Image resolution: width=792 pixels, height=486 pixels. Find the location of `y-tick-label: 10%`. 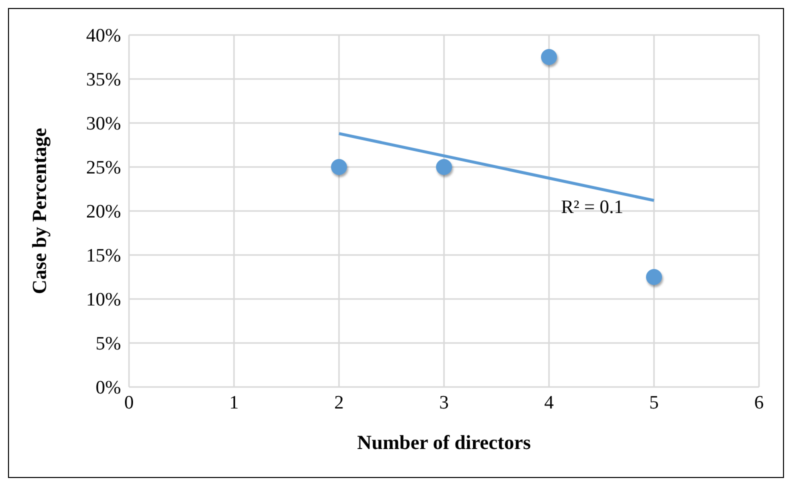

y-tick-label: 10% is located at coordinates (104, 300).